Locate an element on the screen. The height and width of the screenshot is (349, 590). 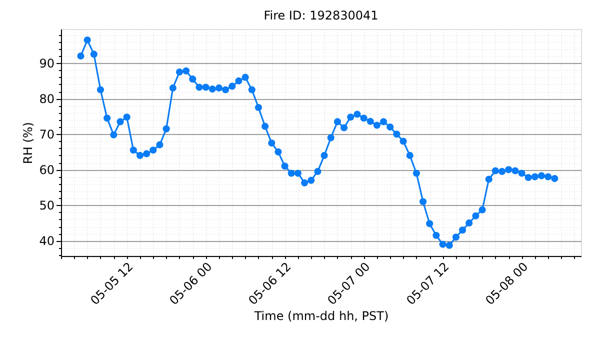
y-tick-label: 60 is located at coordinates (46, 170).